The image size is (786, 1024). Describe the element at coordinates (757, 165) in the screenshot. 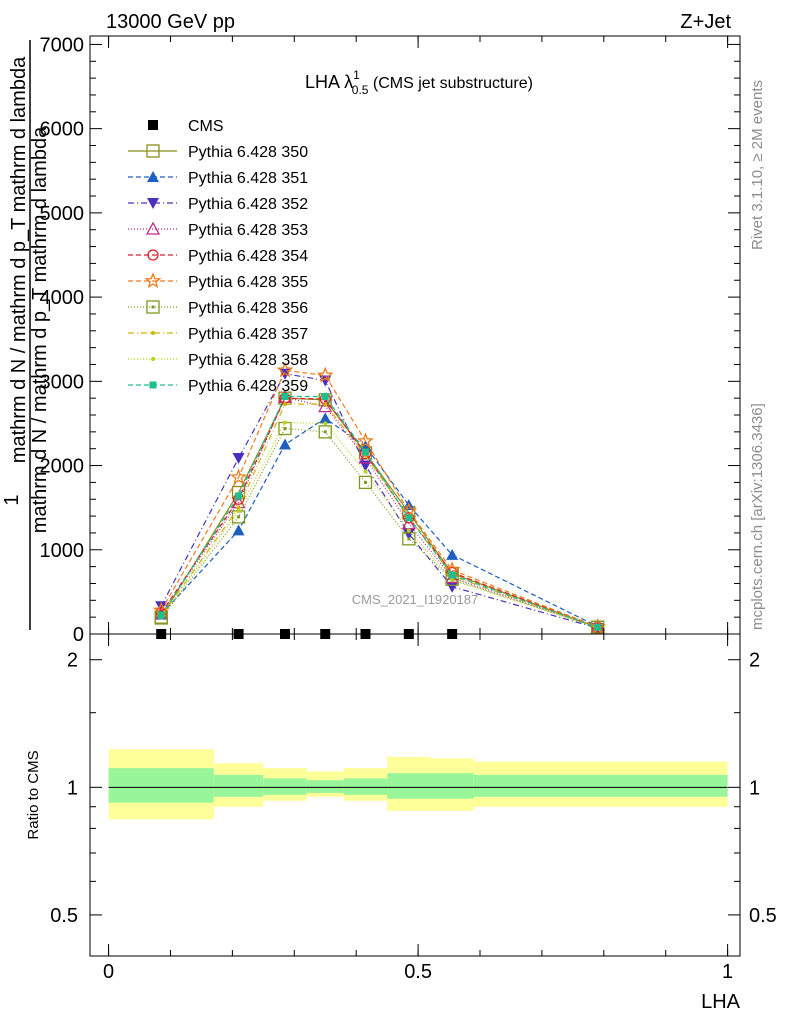

I see `rivet-label: Rivet 3.1.10, ≥ 2M events` at that location.